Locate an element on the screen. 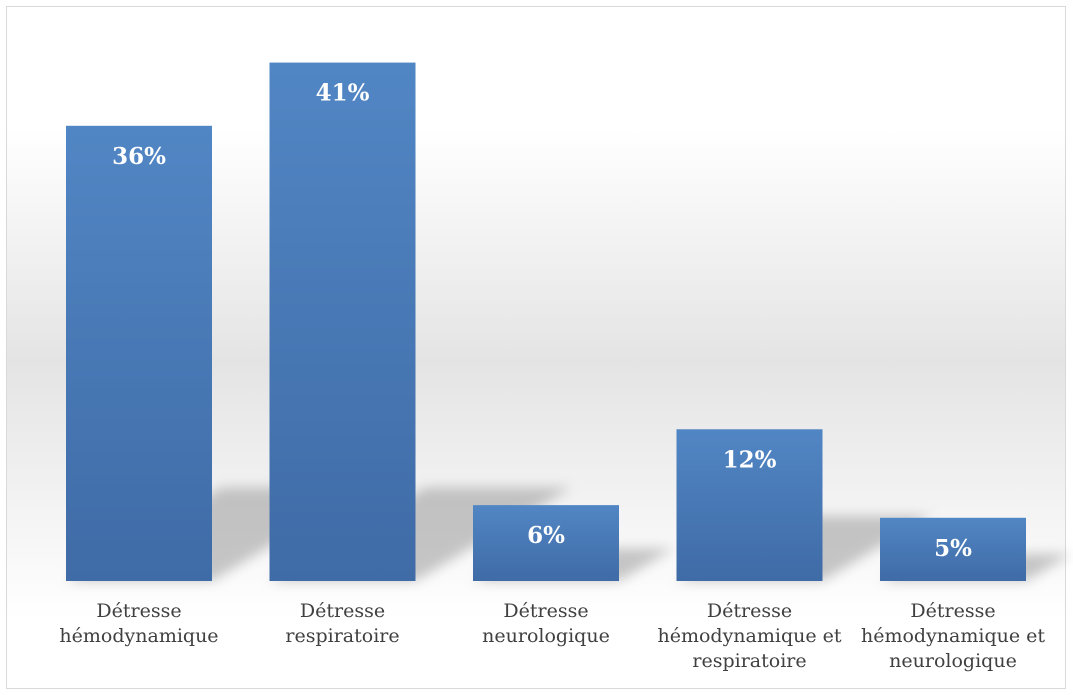  category-label: Détresse hémodynamique et respiratoire is located at coordinates (749, 636).